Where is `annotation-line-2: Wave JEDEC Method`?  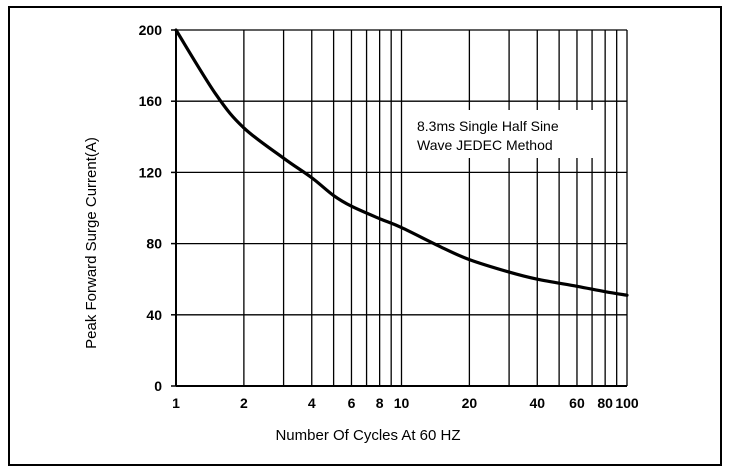
annotation-line-2: Wave JEDEC Method is located at coordinates (485, 145).